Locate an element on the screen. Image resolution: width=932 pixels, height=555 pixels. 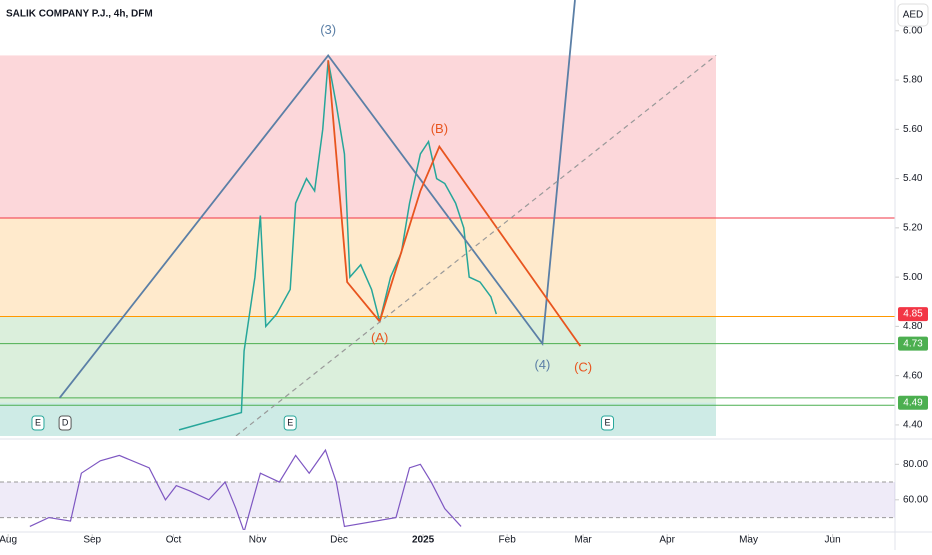
drawing-line is located at coordinates (454, 203).